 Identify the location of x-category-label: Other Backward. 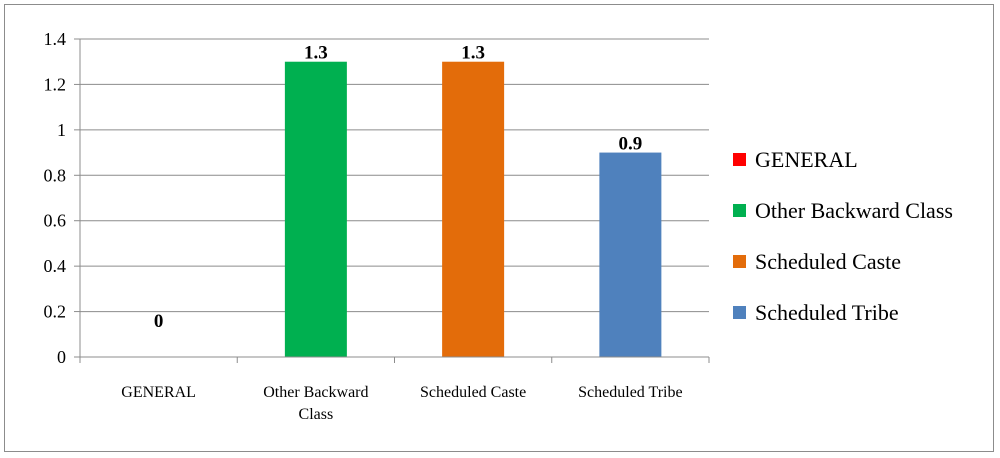
(315, 392).